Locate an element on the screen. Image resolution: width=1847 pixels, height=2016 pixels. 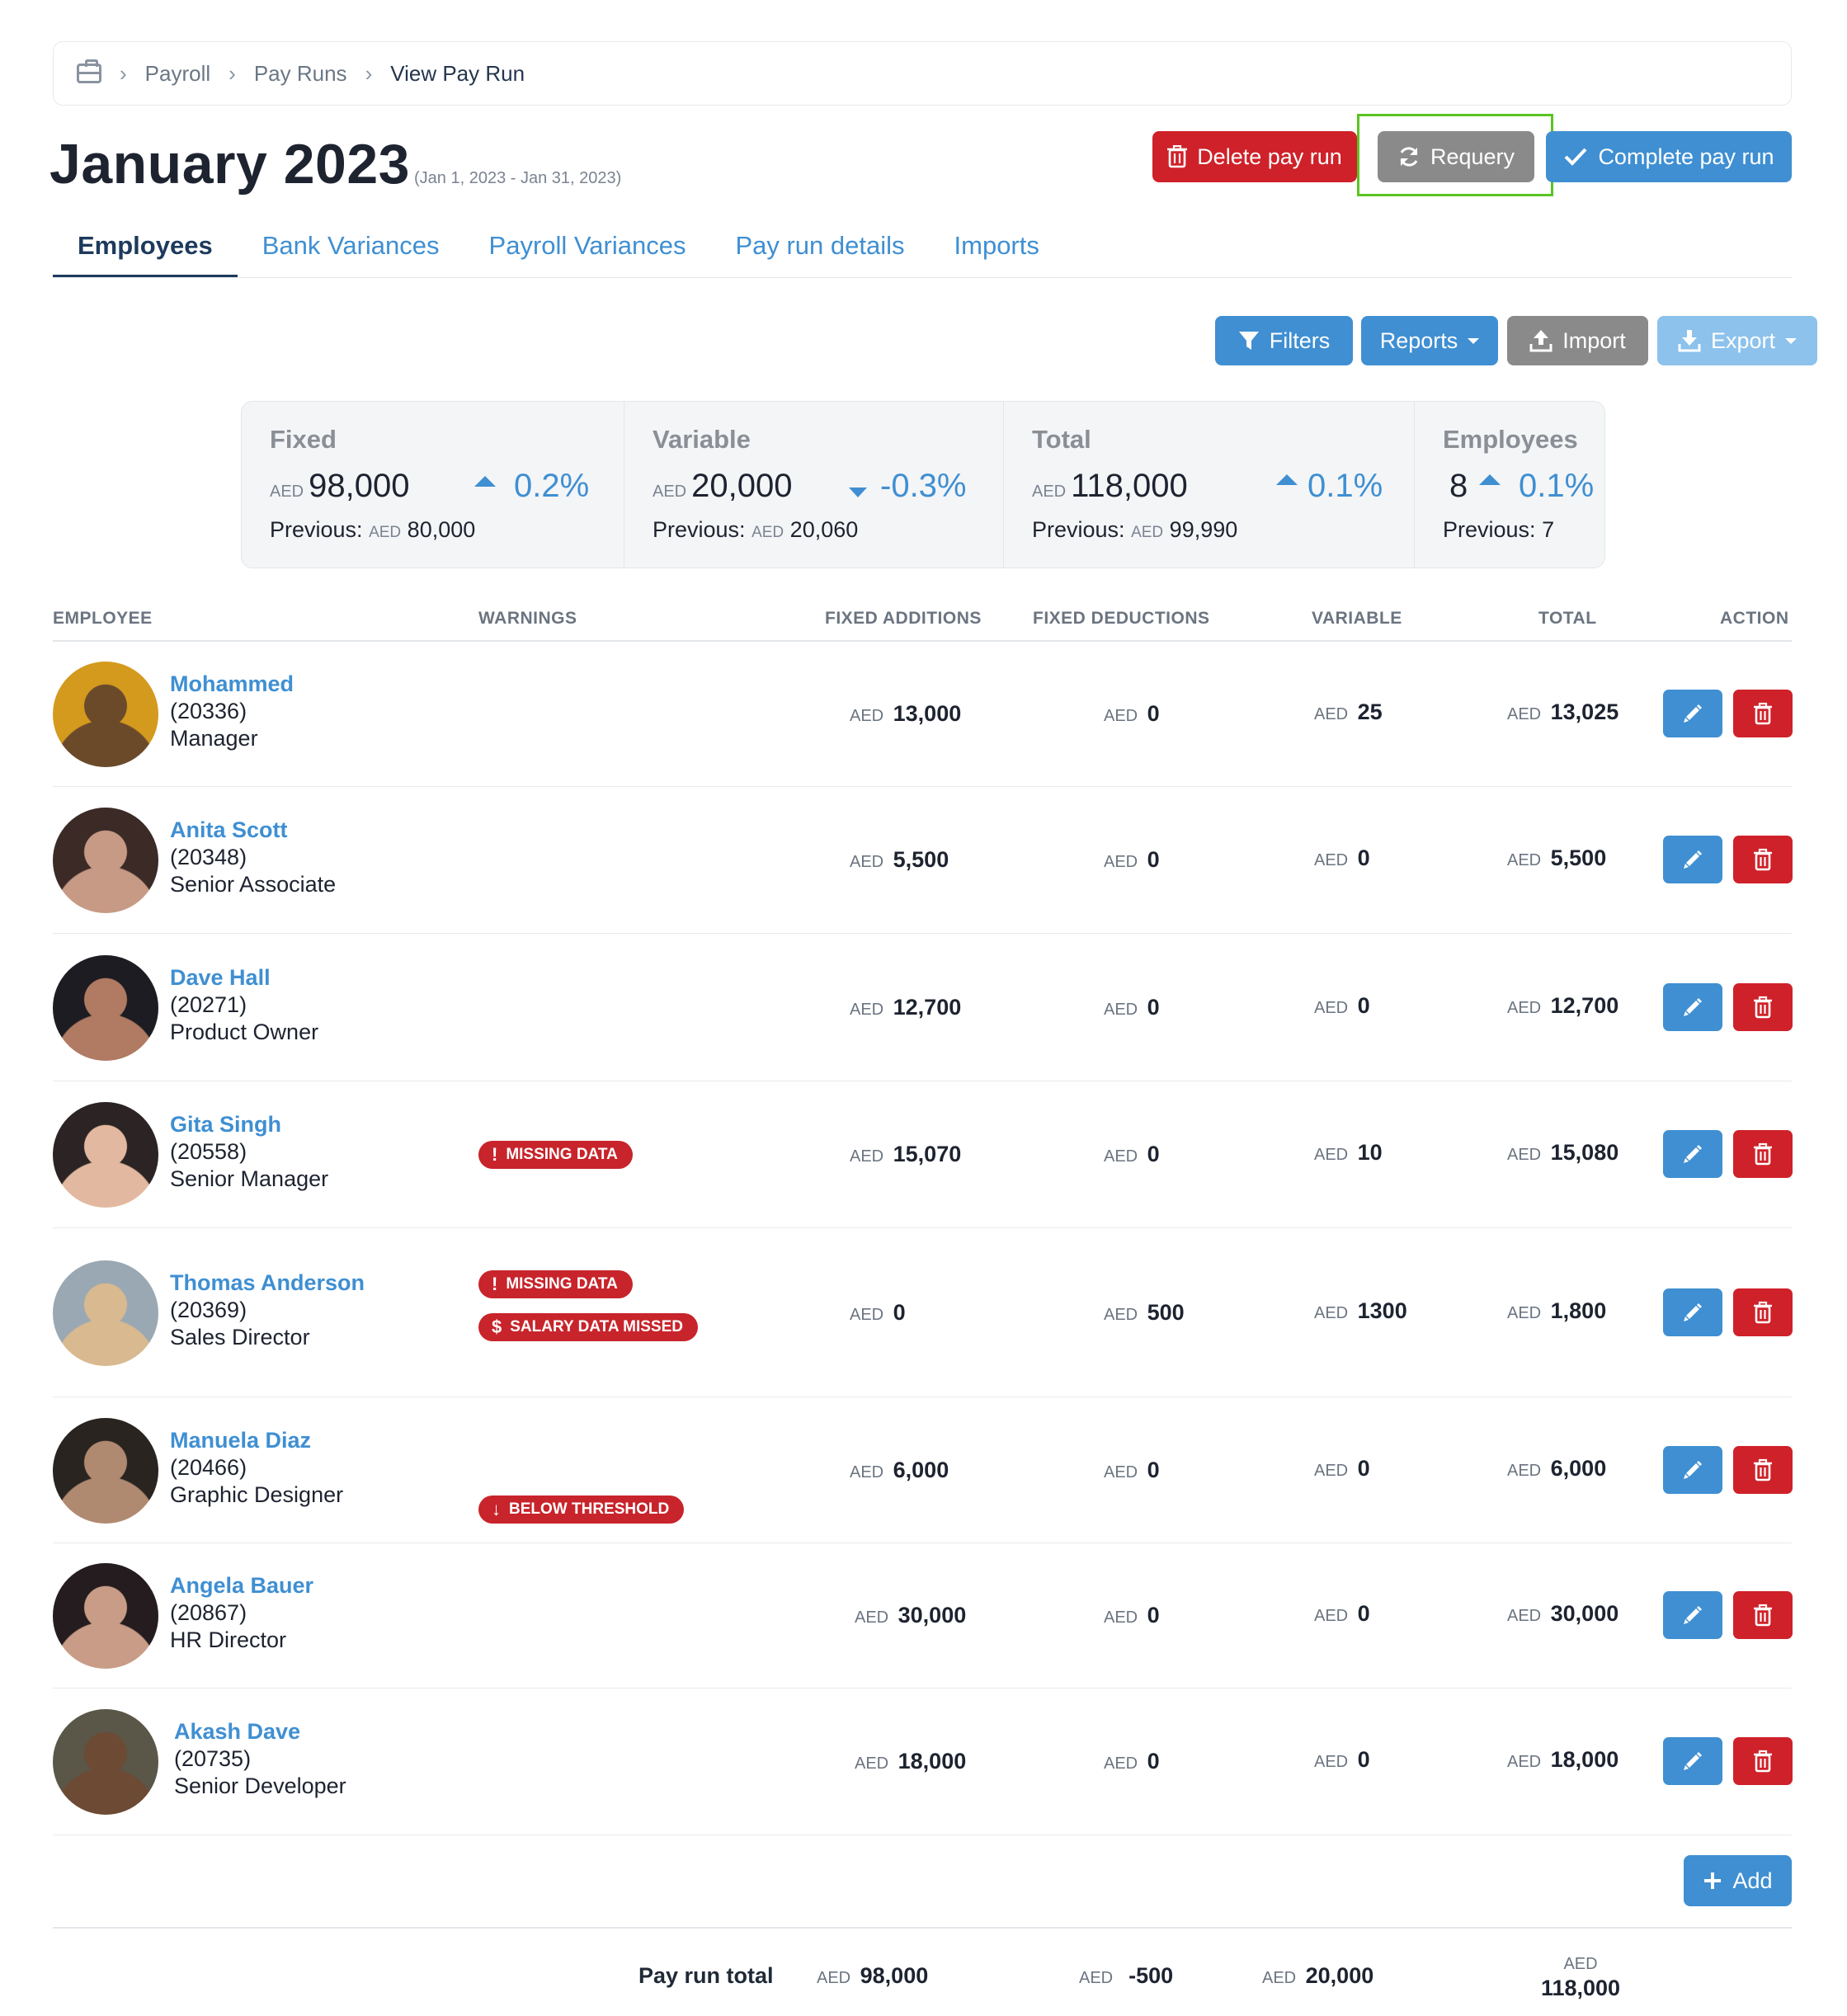
employee-name-link: Dave Hall is located at coordinates (220, 977).